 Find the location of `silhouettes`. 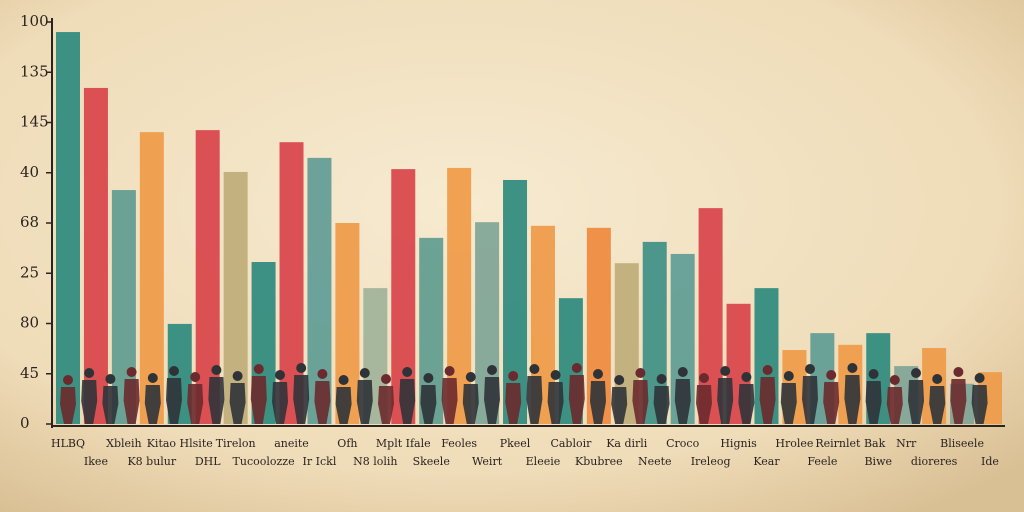

silhouettes is located at coordinates (524, 393).